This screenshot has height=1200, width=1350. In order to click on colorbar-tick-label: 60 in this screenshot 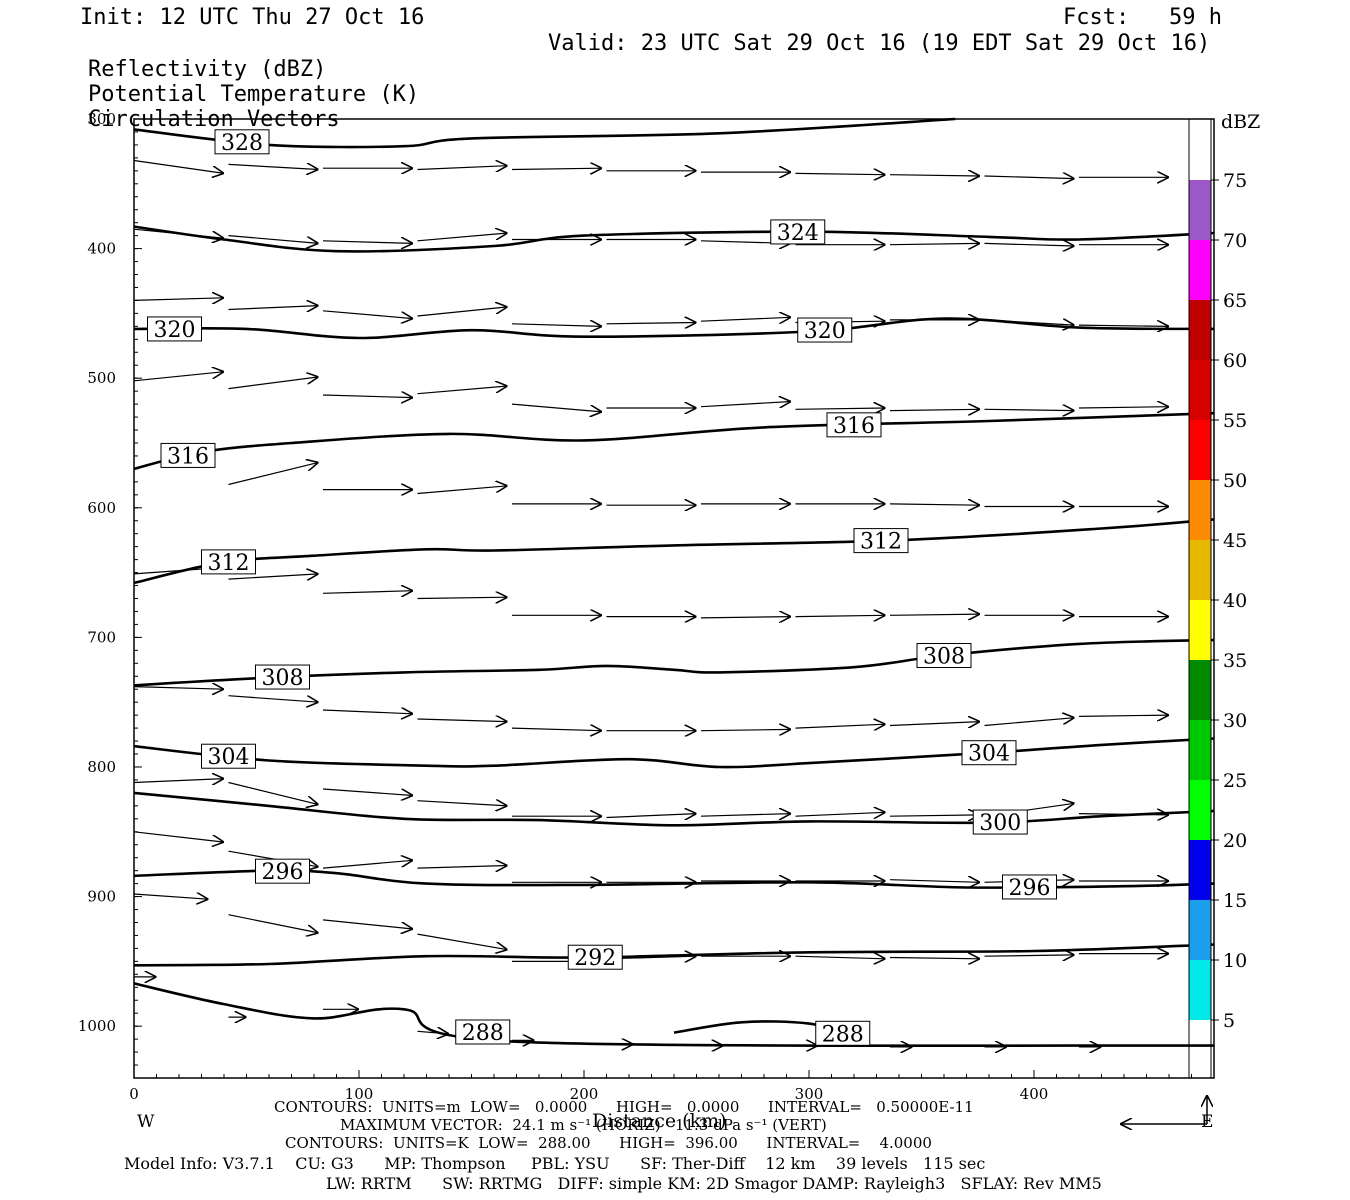, I will do `click(1235, 361)`.